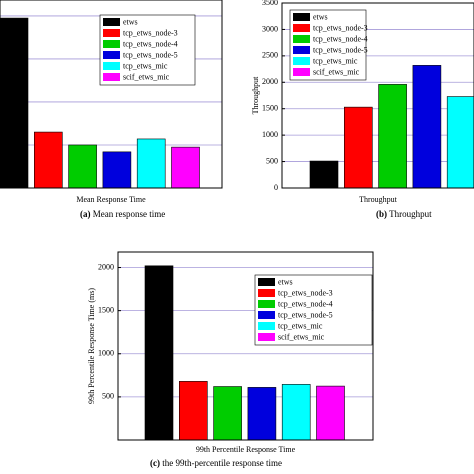 The height and width of the screenshot is (474, 474). I want to click on caption-label: (a), so click(85, 214).